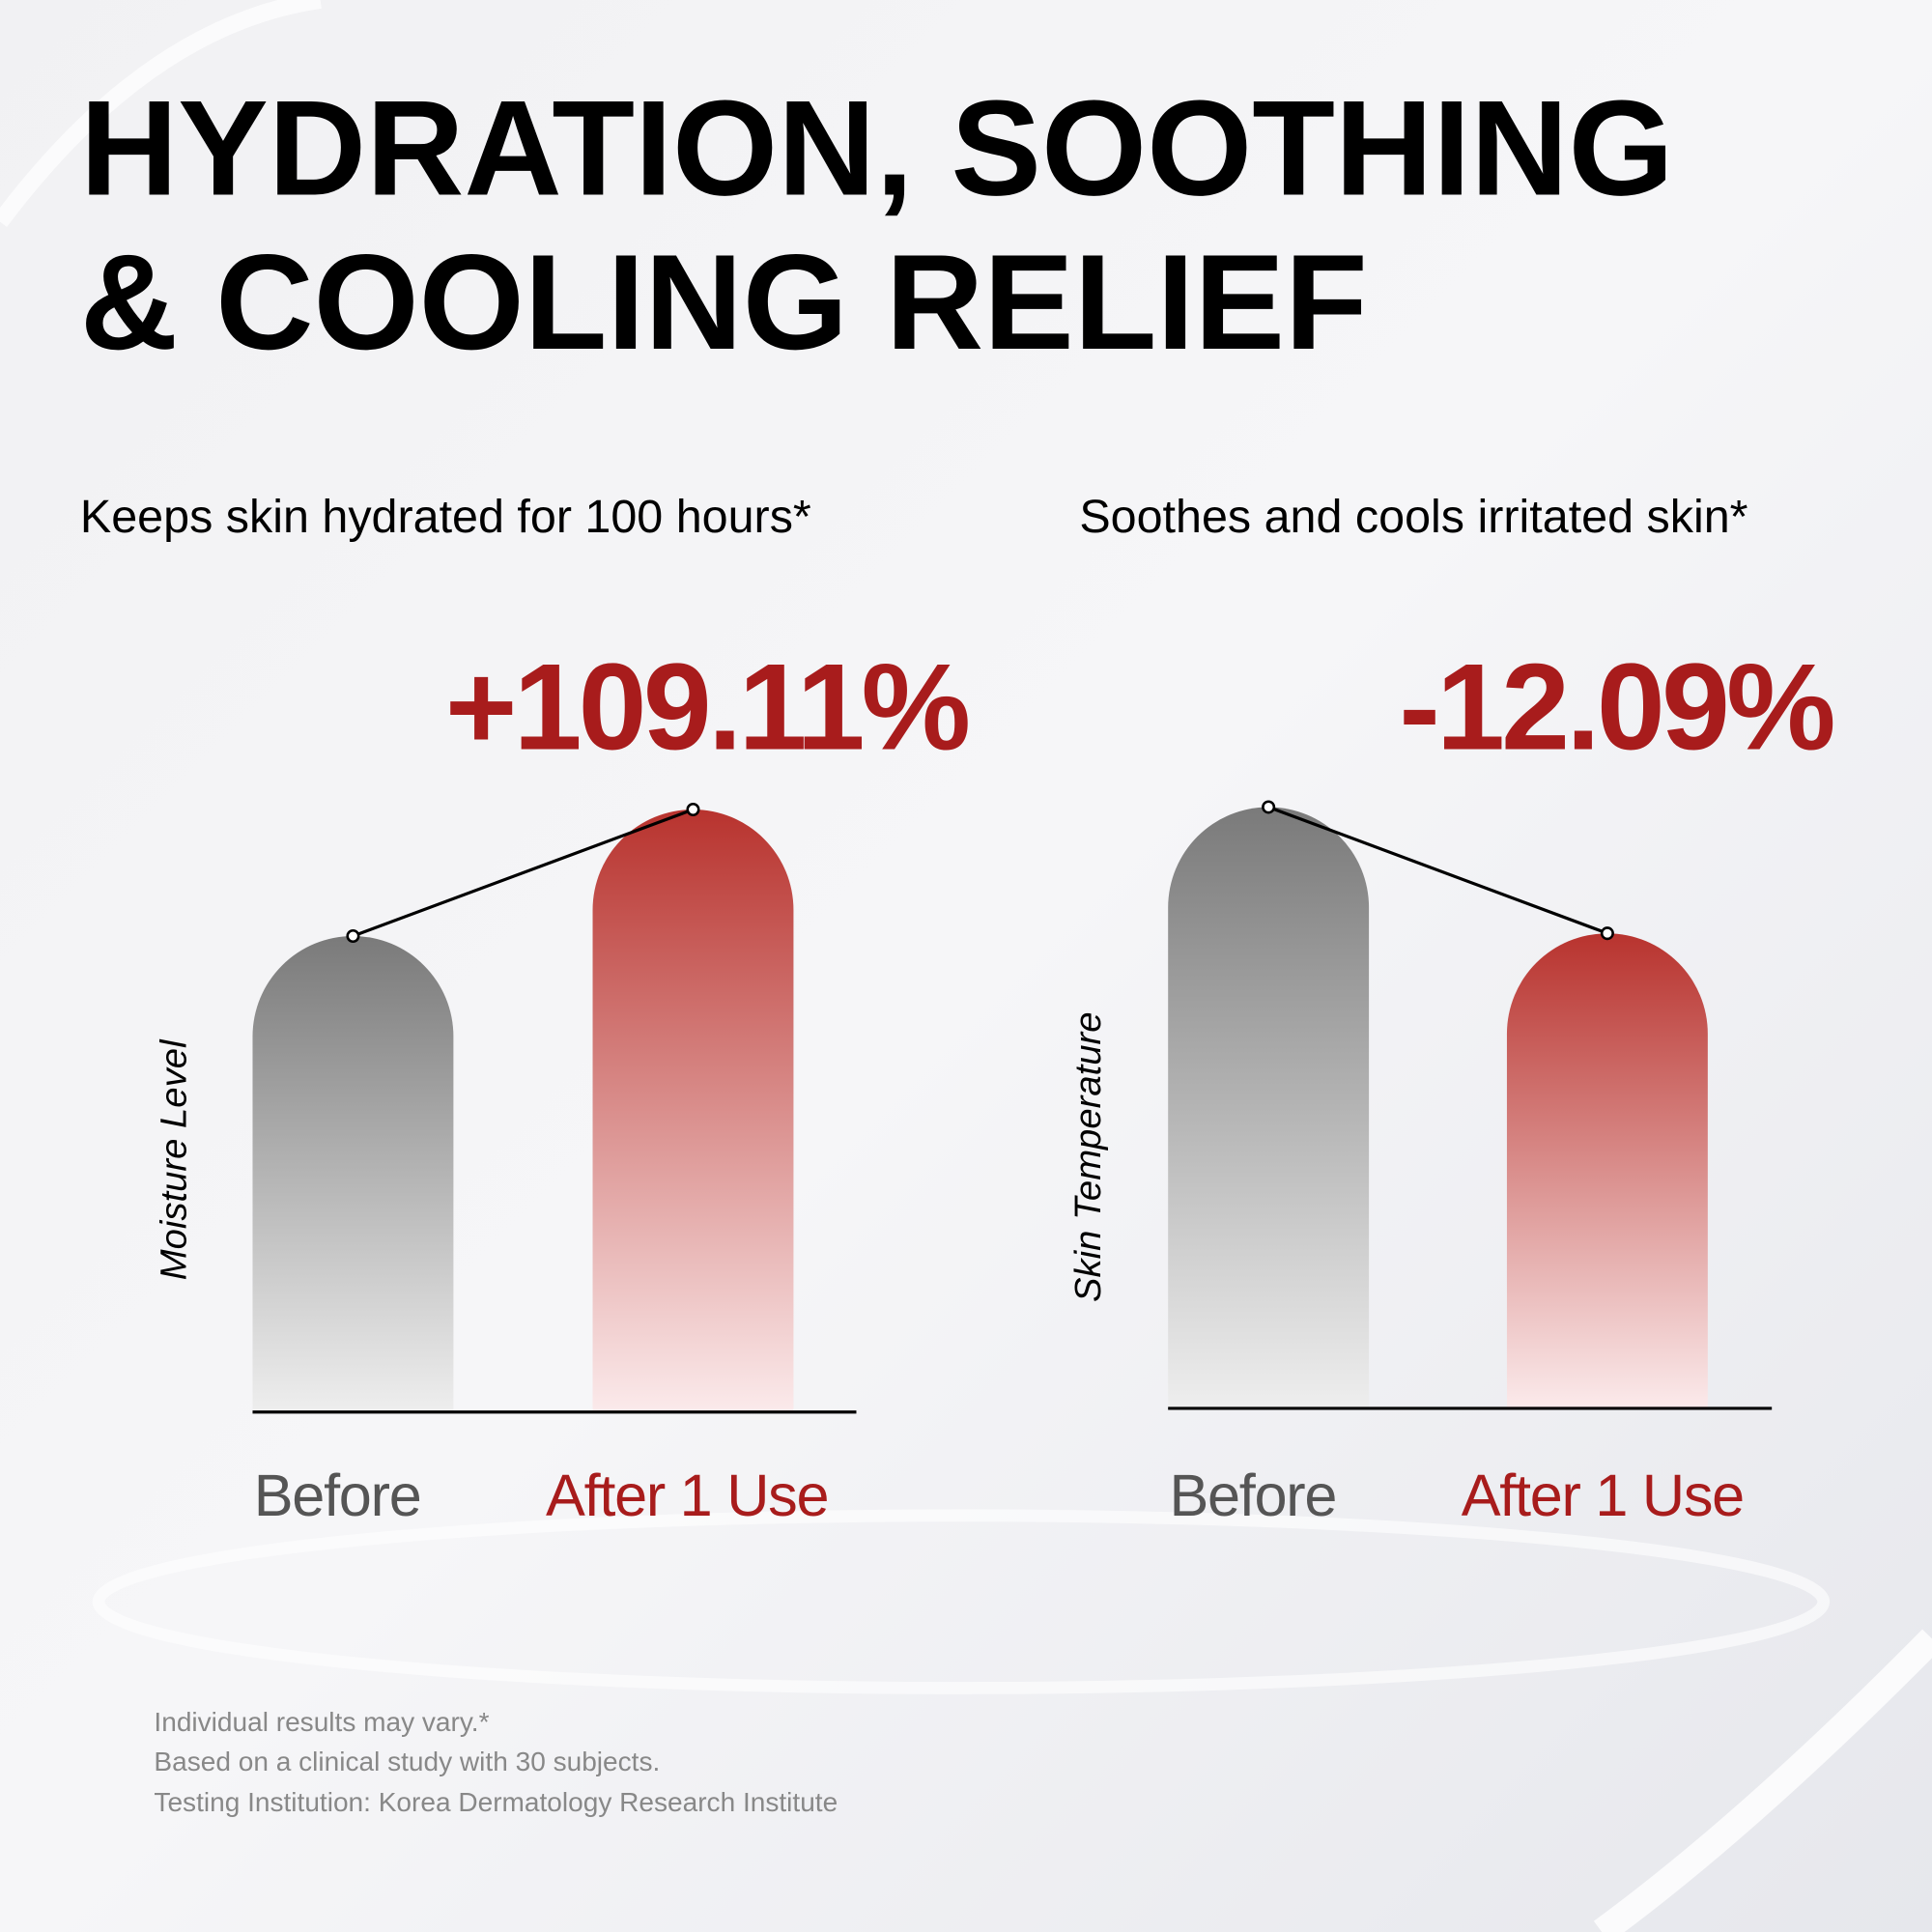 The height and width of the screenshot is (1932, 1932). I want to click on title-line: HYDRATION, SOOTHING, so click(877, 148).